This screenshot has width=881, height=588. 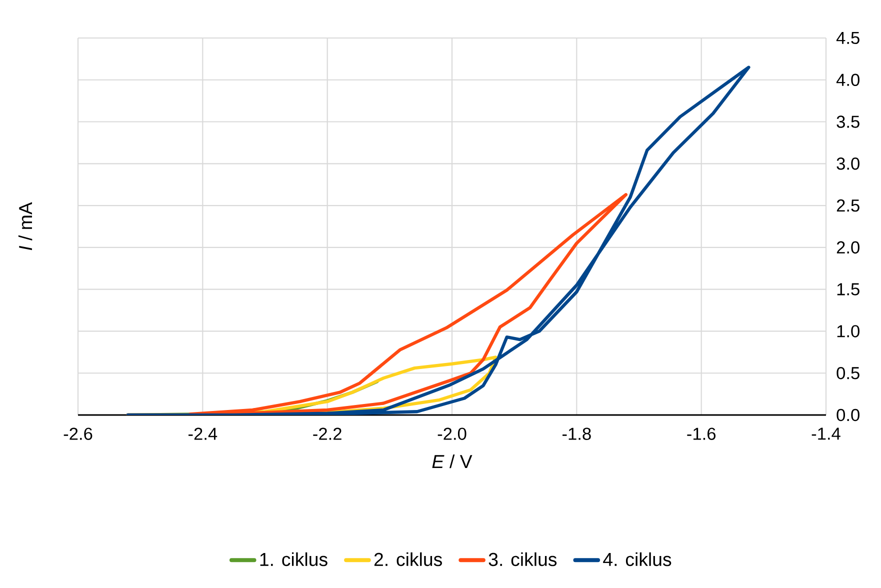 I want to click on x-tick-label: -1.8, so click(x=576, y=434).